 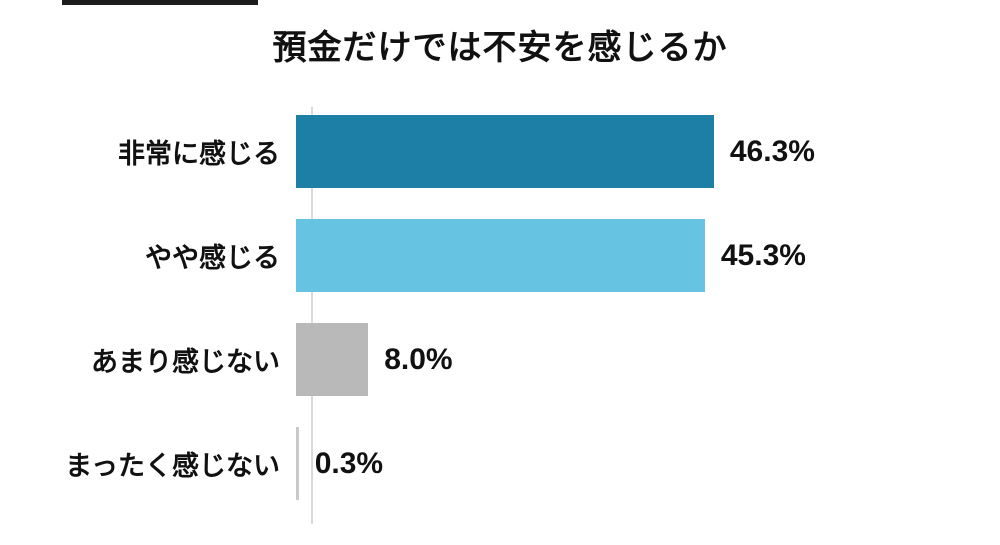 I want to click on bar-area: 45.3%, so click(x=648, y=255).